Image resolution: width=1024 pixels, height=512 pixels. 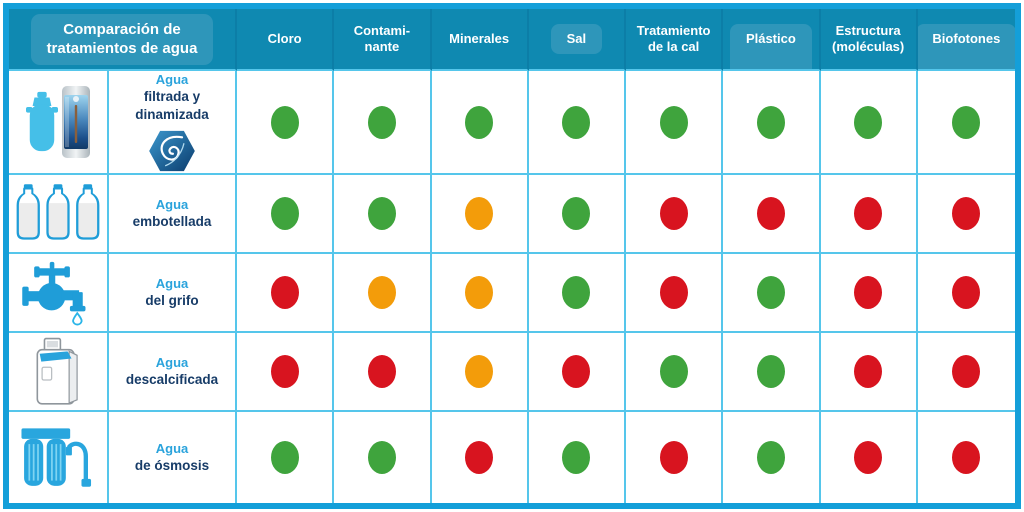 I want to click on column-header-contaminante: Contami- nante, so click(x=383, y=40).